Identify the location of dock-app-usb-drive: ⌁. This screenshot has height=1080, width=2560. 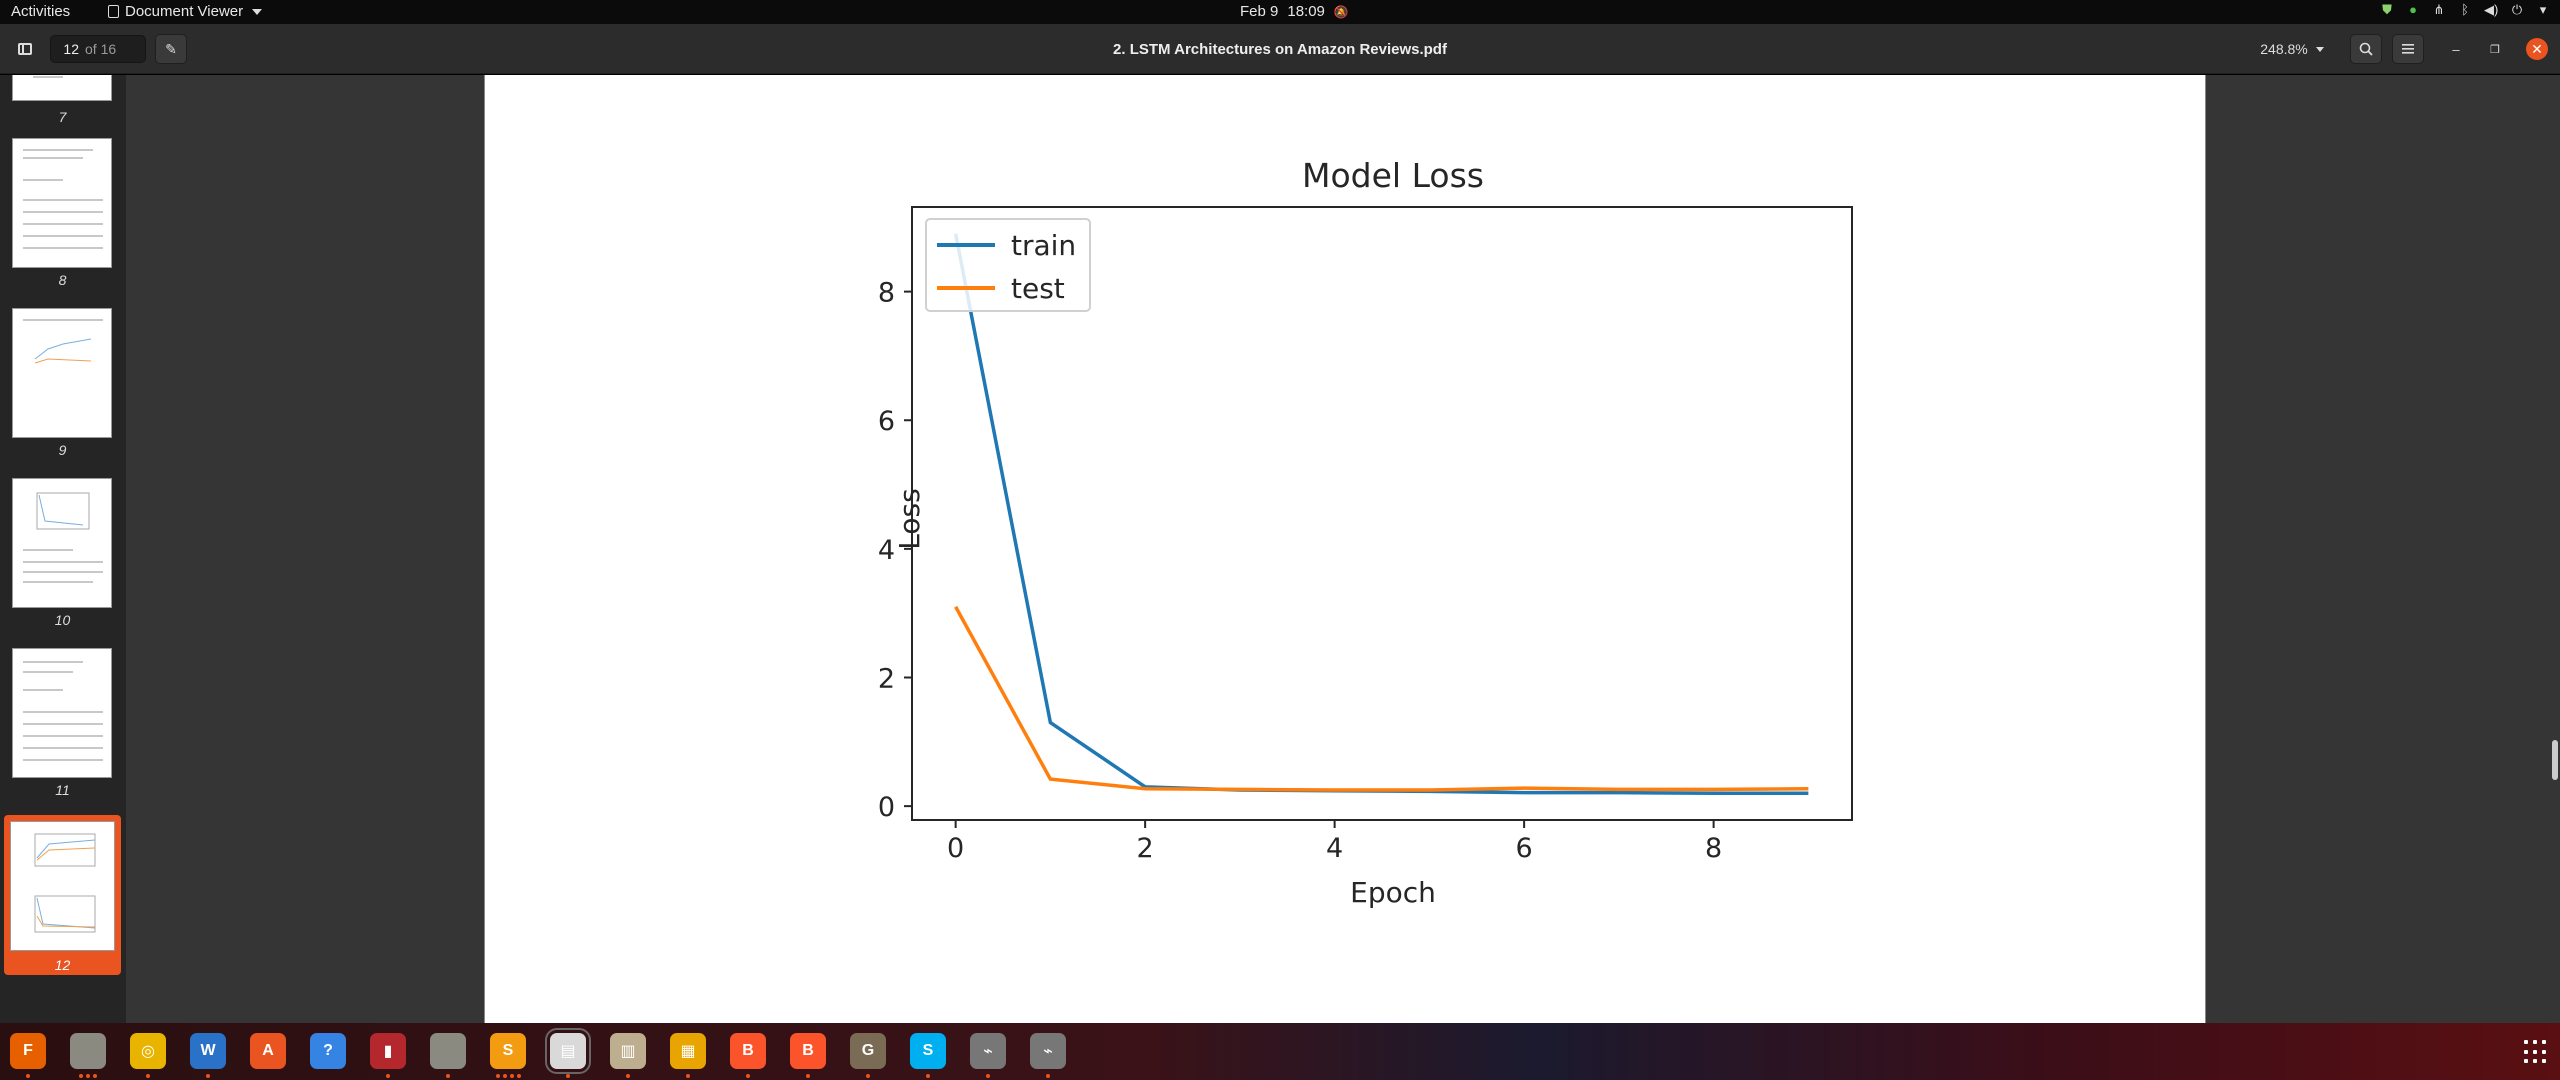
(988, 1051).